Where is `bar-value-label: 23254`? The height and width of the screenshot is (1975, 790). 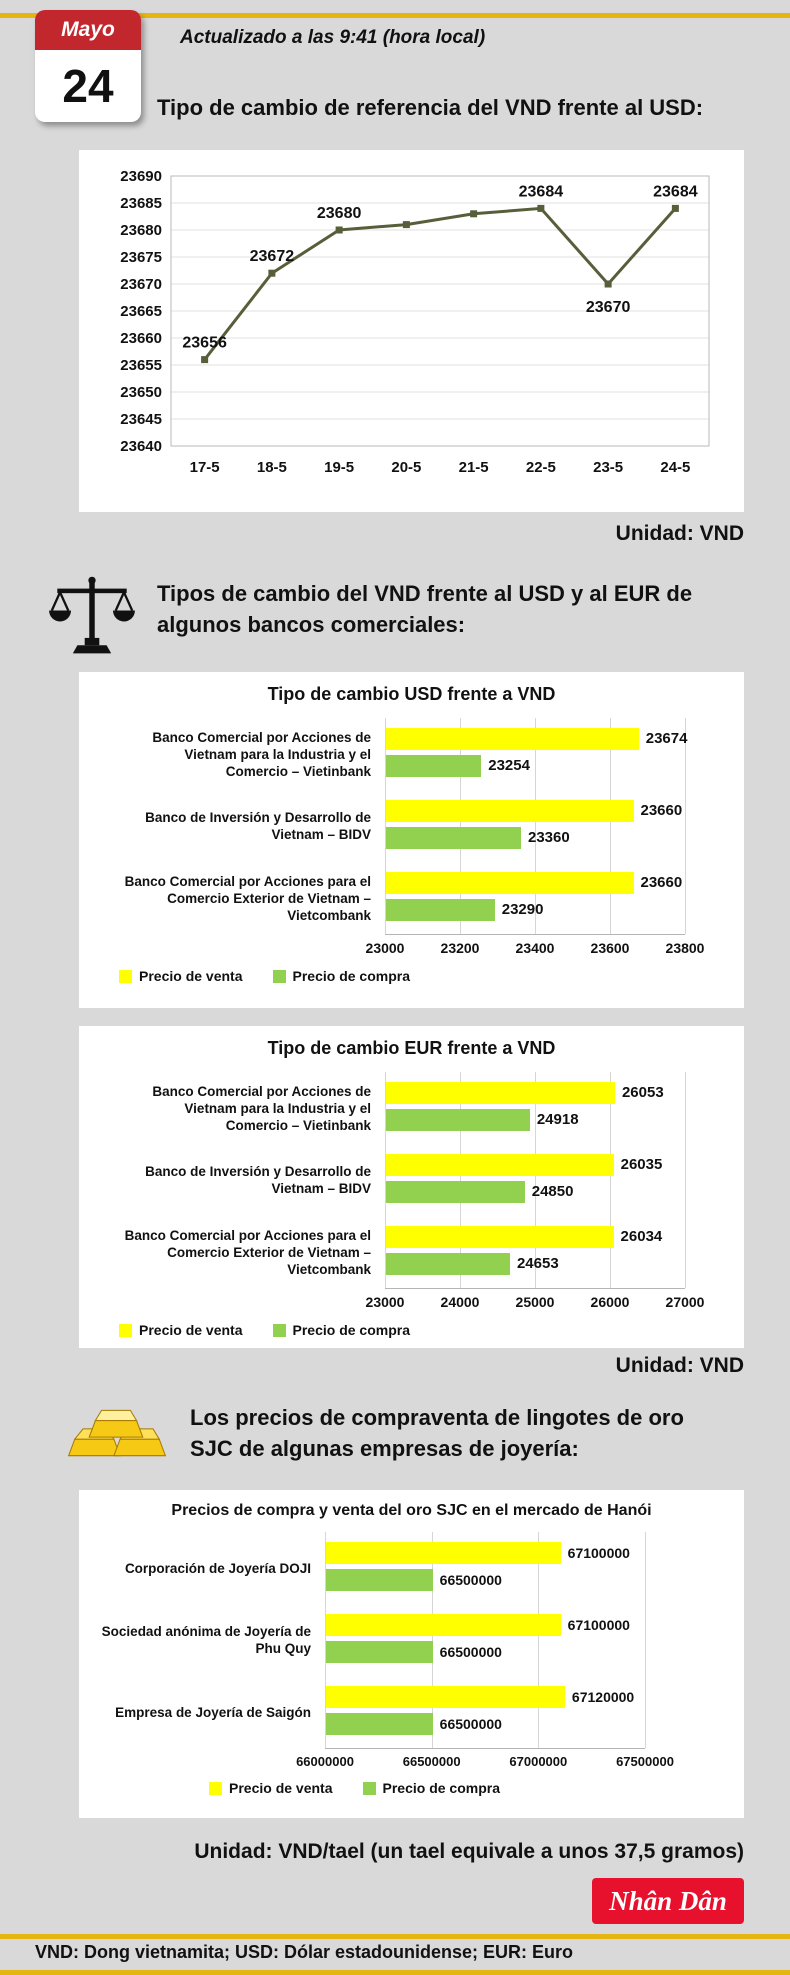 bar-value-label: 23254 is located at coordinates (509, 765).